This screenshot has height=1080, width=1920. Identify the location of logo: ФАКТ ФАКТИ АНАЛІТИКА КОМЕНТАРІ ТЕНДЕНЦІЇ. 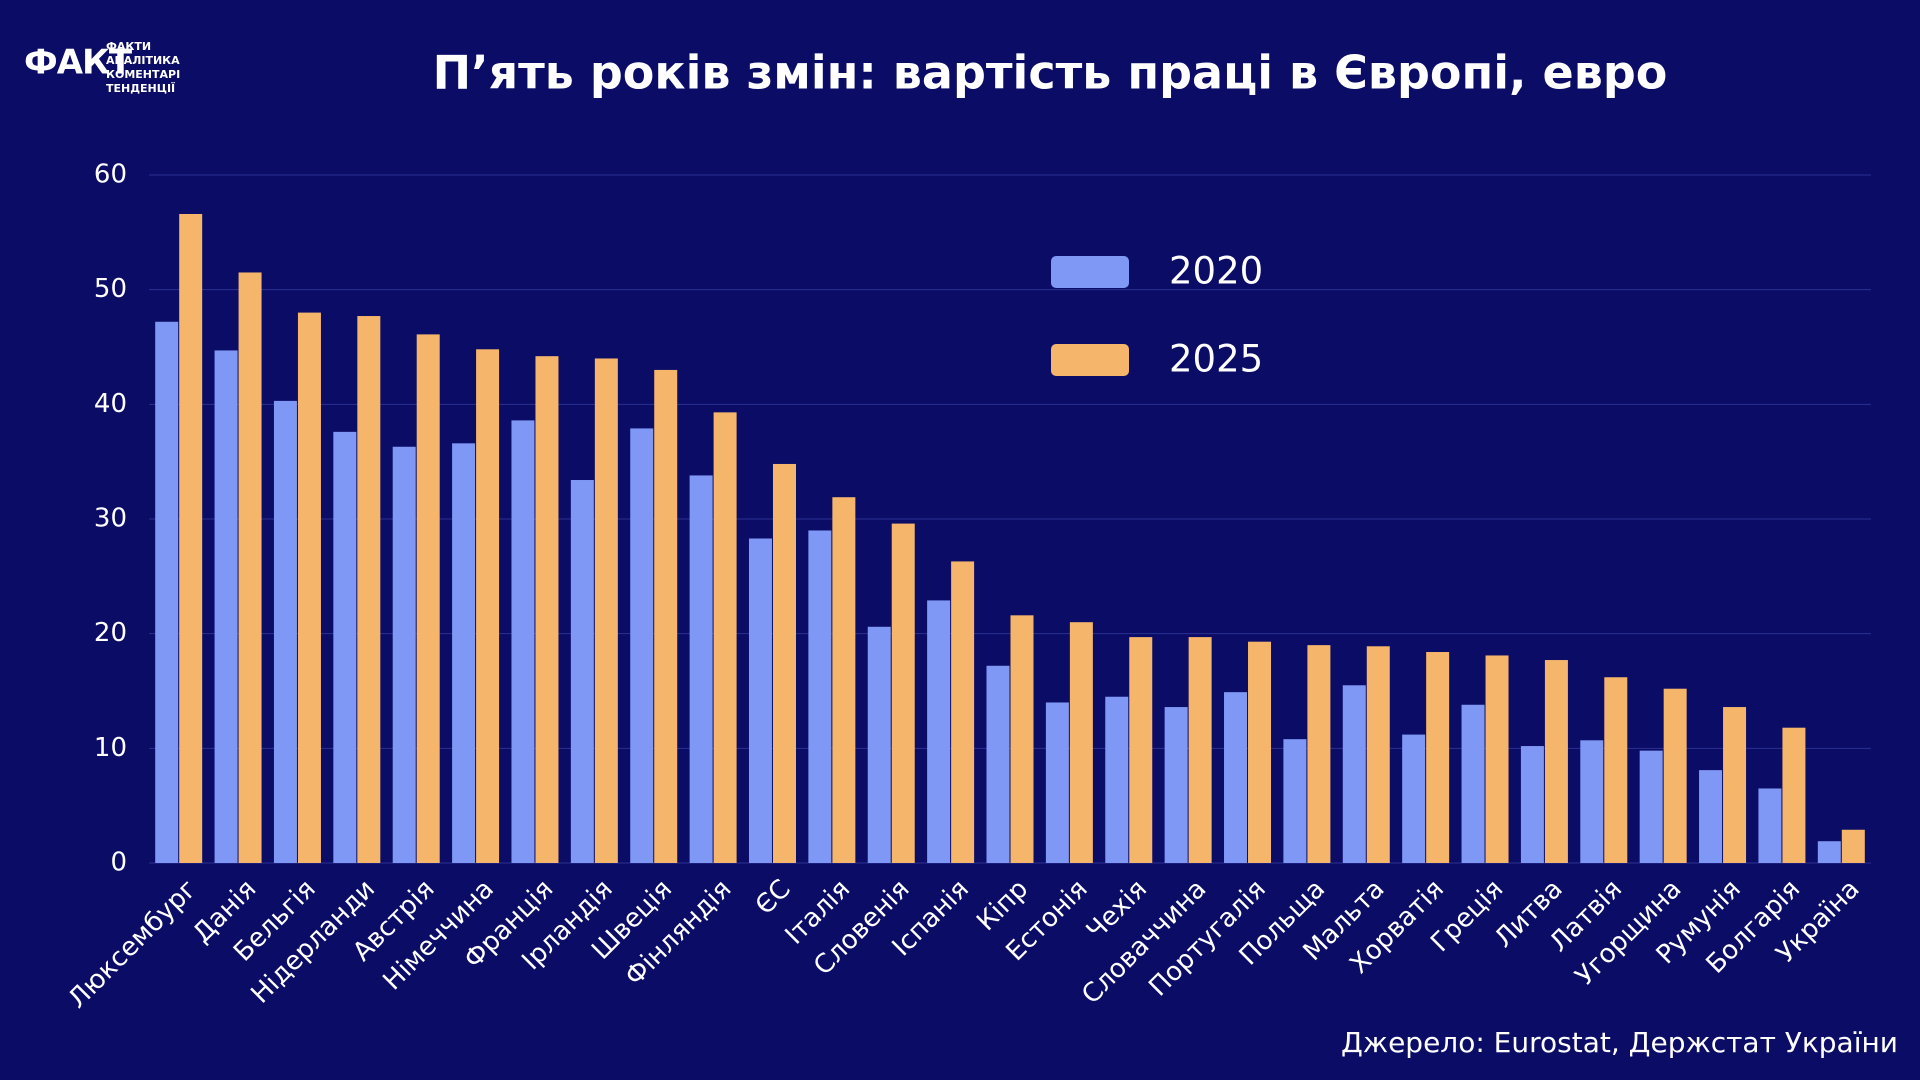
(102, 67).